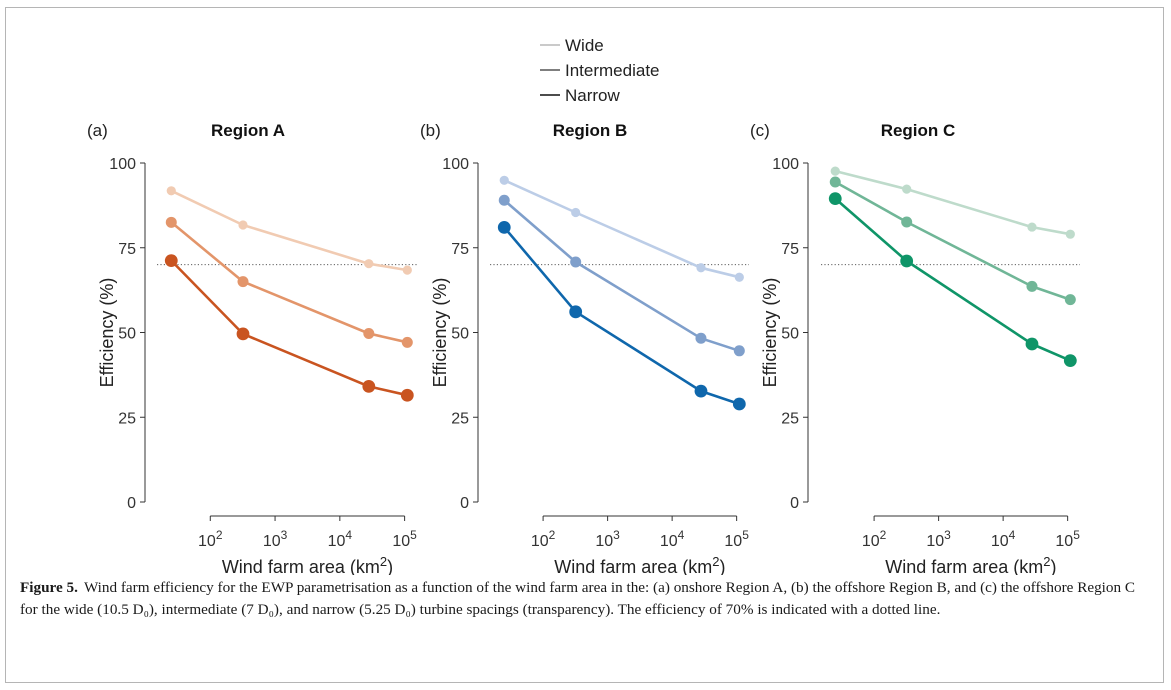 The width and height of the screenshot is (1171, 690). Describe the element at coordinates (49, 587) in the screenshot. I see `caption-label: Figure 5.` at that location.